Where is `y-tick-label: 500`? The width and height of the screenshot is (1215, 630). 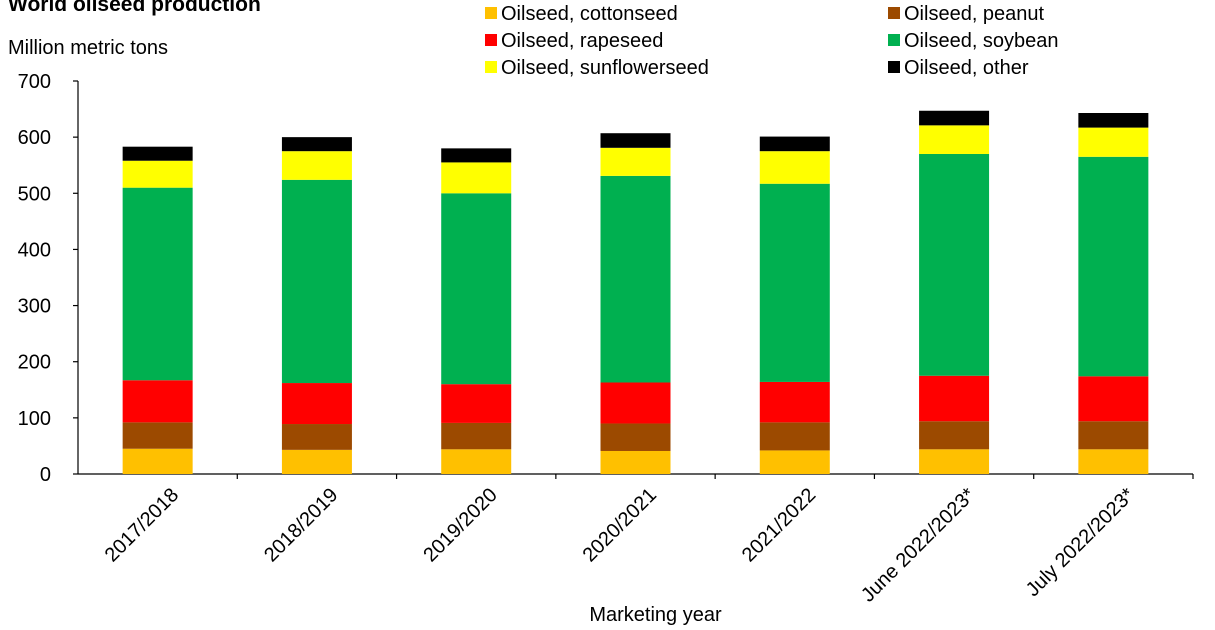
y-tick-label: 500 is located at coordinates (34, 194).